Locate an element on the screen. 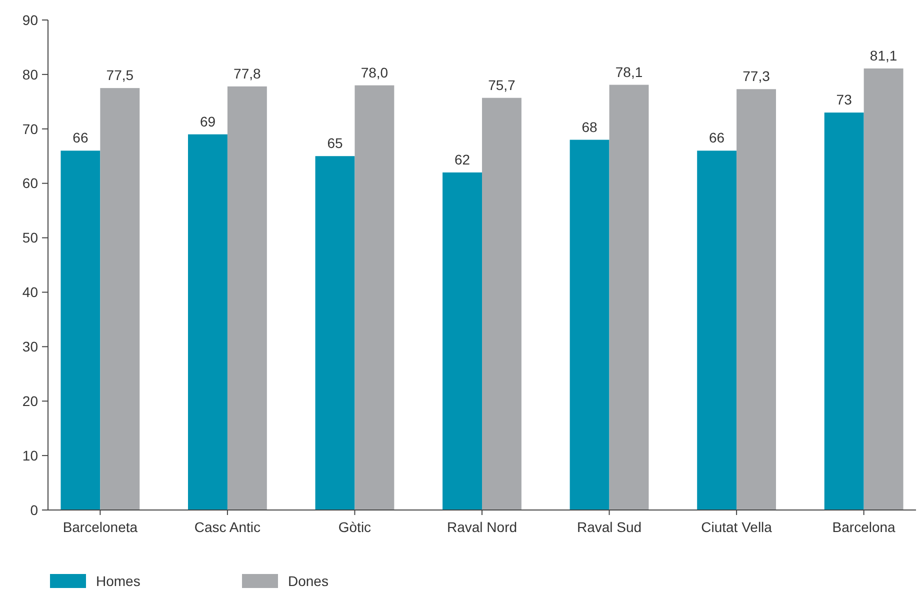  x-tick-label: Barceloneta is located at coordinates (100, 527).